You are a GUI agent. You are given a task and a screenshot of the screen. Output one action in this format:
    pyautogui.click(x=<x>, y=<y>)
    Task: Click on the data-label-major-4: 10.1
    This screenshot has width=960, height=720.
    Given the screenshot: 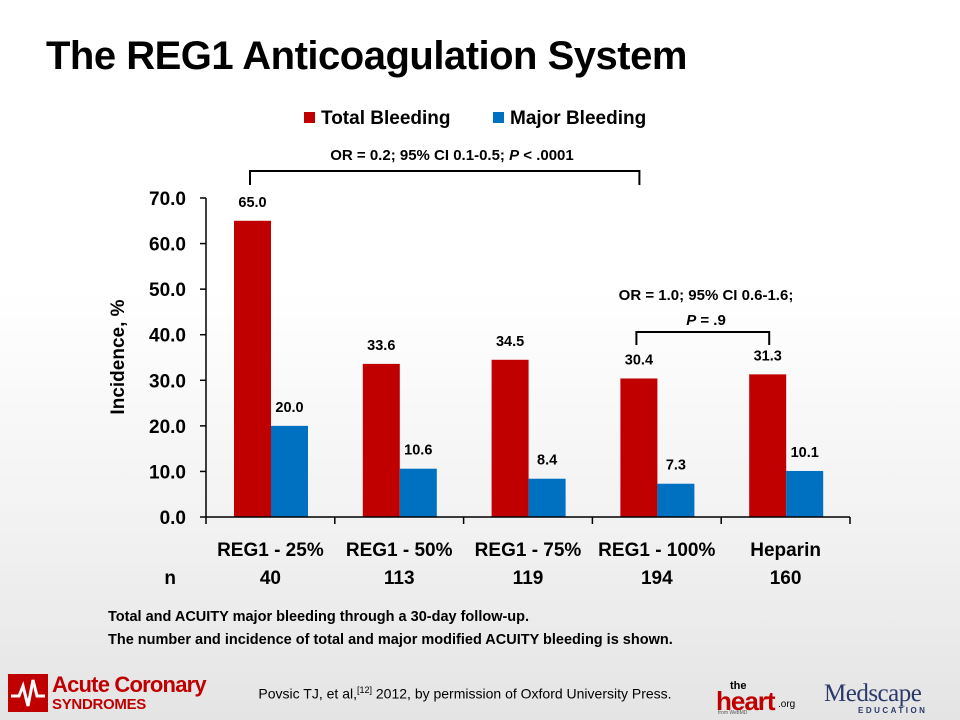 What is the action you would take?
    pyautogui.click(x=805, y=453)
    